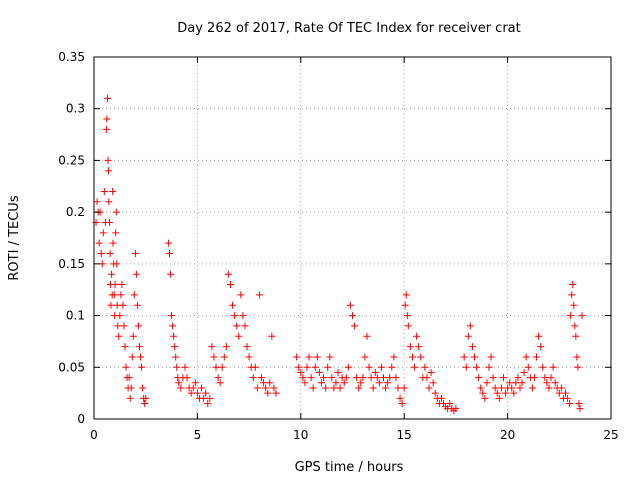 Image resolution: width=640 pixels, height=480 pixels. What do you see at coordinates (404, 435) in the screenshot?
I see `x-tick-label: 15` at bounding box center [404, 435].